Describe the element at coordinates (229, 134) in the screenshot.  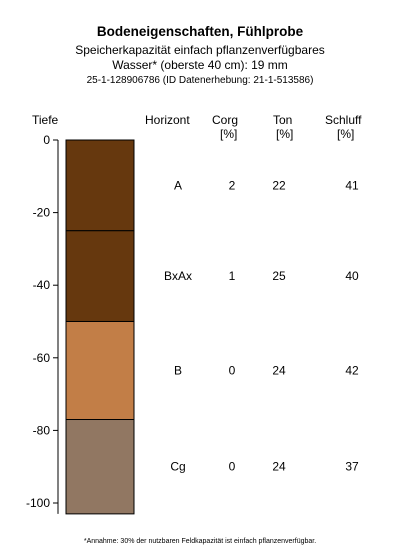
I see `header-corg-unit: [%]` at that location.